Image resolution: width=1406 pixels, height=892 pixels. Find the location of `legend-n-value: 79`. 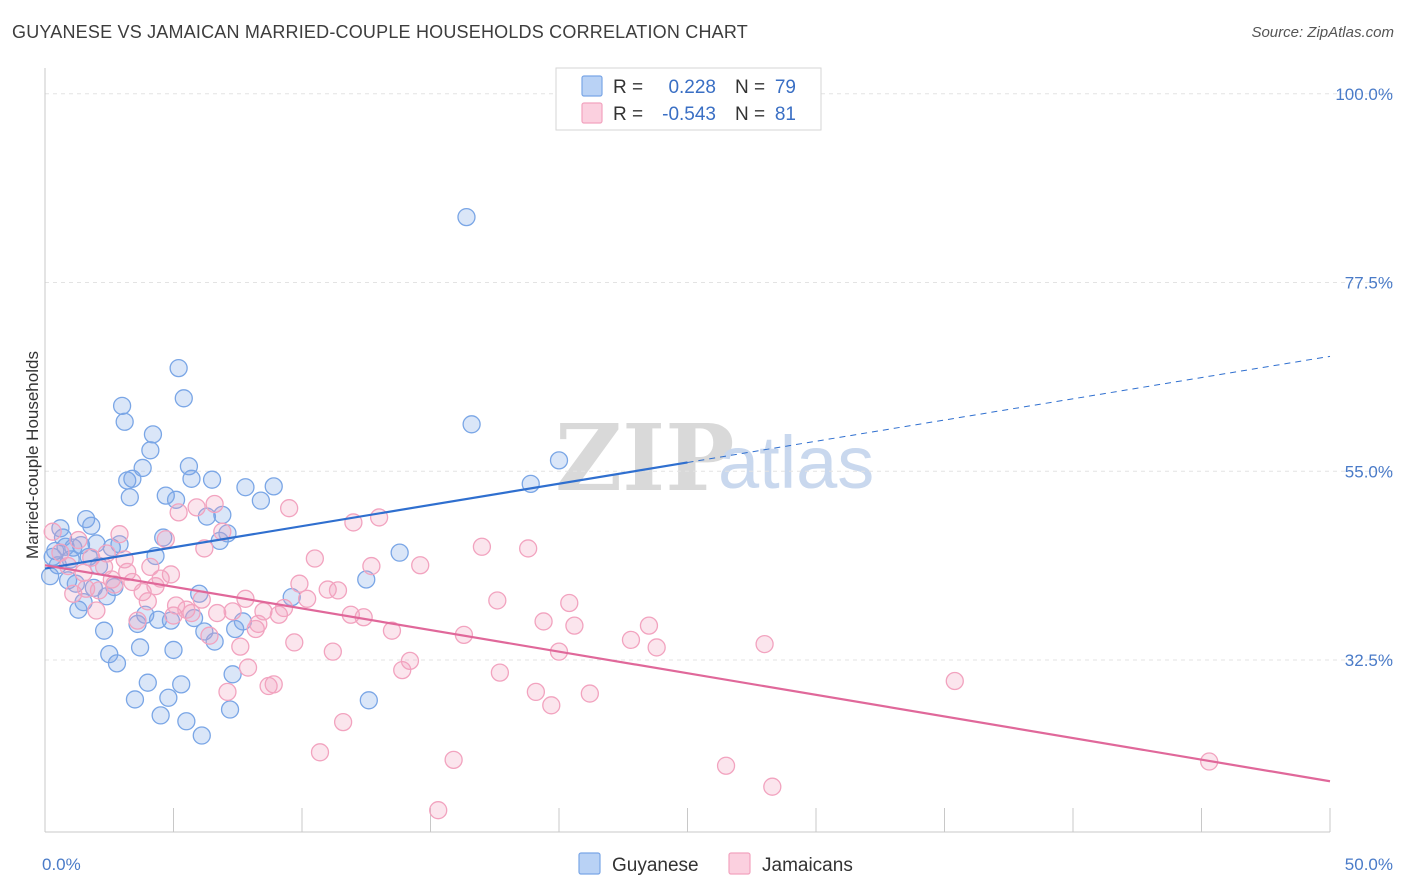

legend-n-value: 79 is located at coordinates (785, 87).